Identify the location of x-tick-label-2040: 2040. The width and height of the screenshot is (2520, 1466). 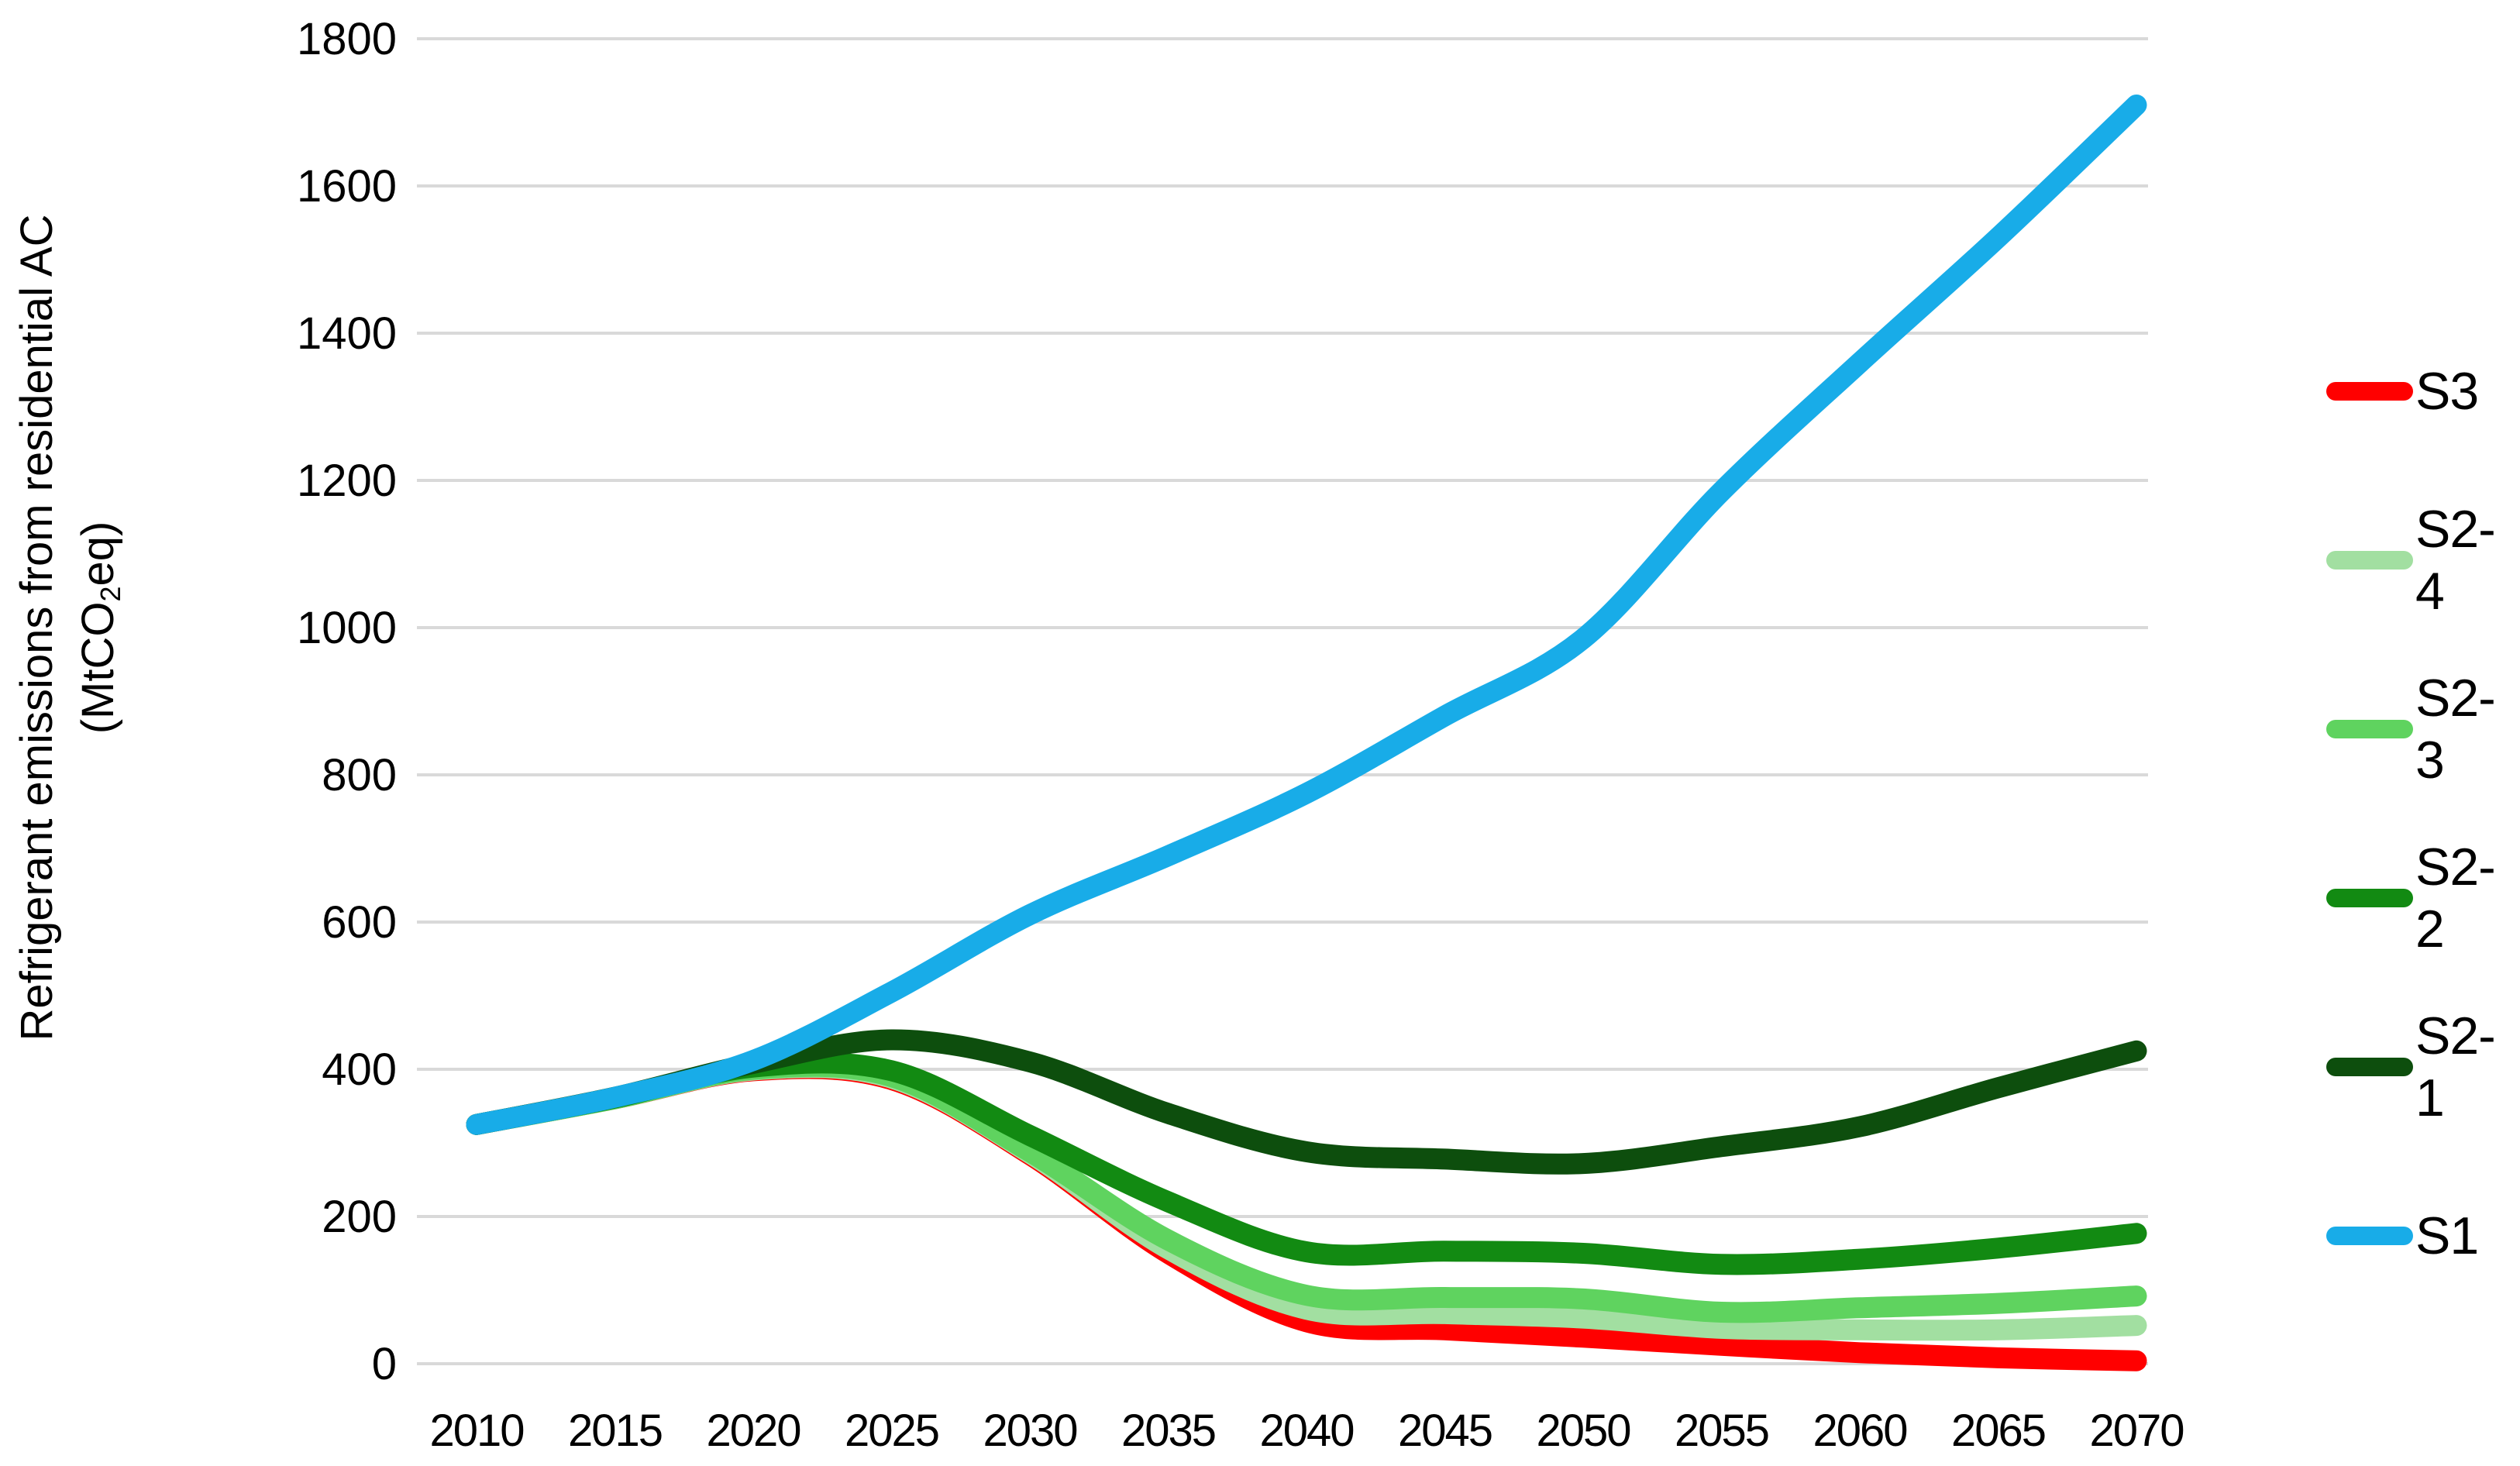
(1306, 1431).